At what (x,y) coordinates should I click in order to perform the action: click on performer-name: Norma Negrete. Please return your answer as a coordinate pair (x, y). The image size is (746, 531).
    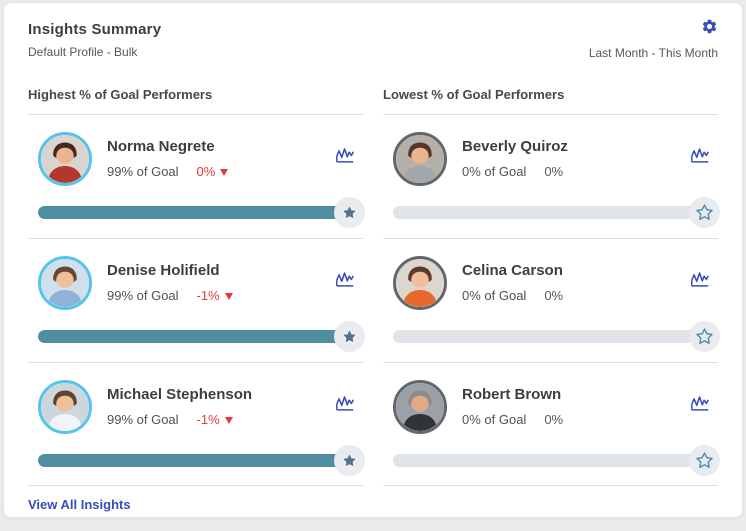
    Looking at the image, I should click on (161, 146).